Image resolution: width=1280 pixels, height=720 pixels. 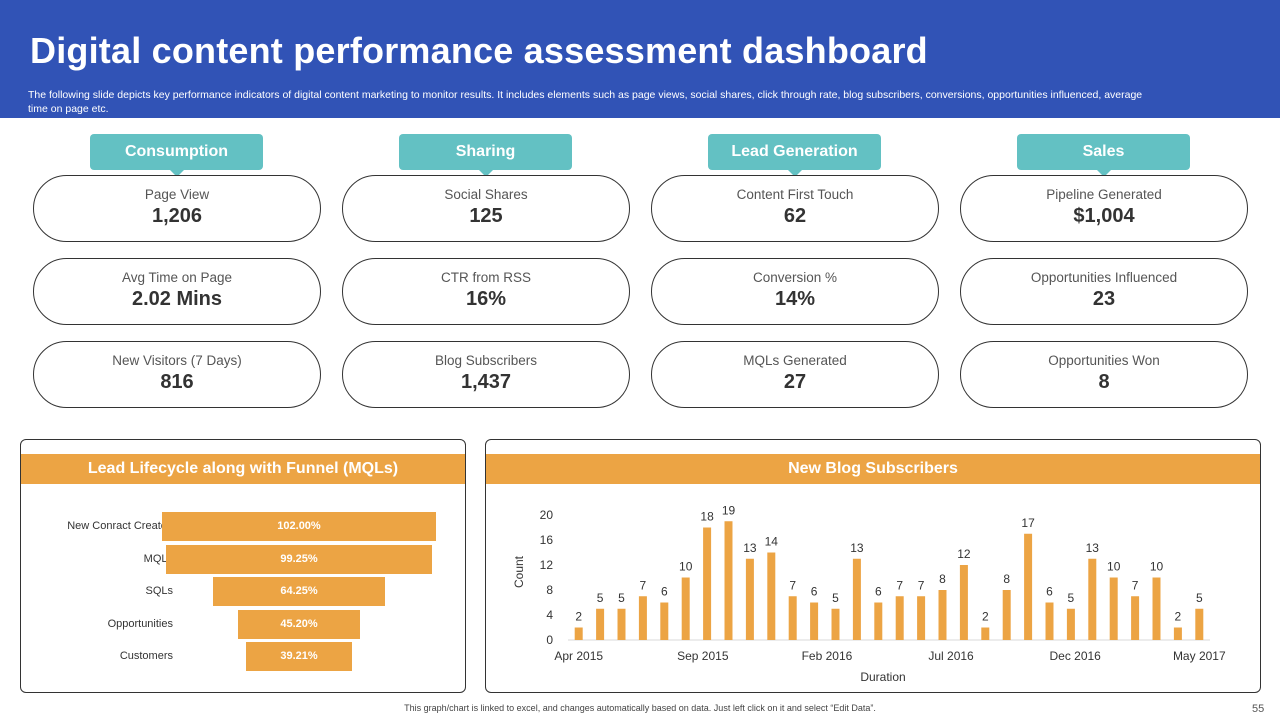 I want to click on bar-value-label: 18, so click(x=707, y=517).